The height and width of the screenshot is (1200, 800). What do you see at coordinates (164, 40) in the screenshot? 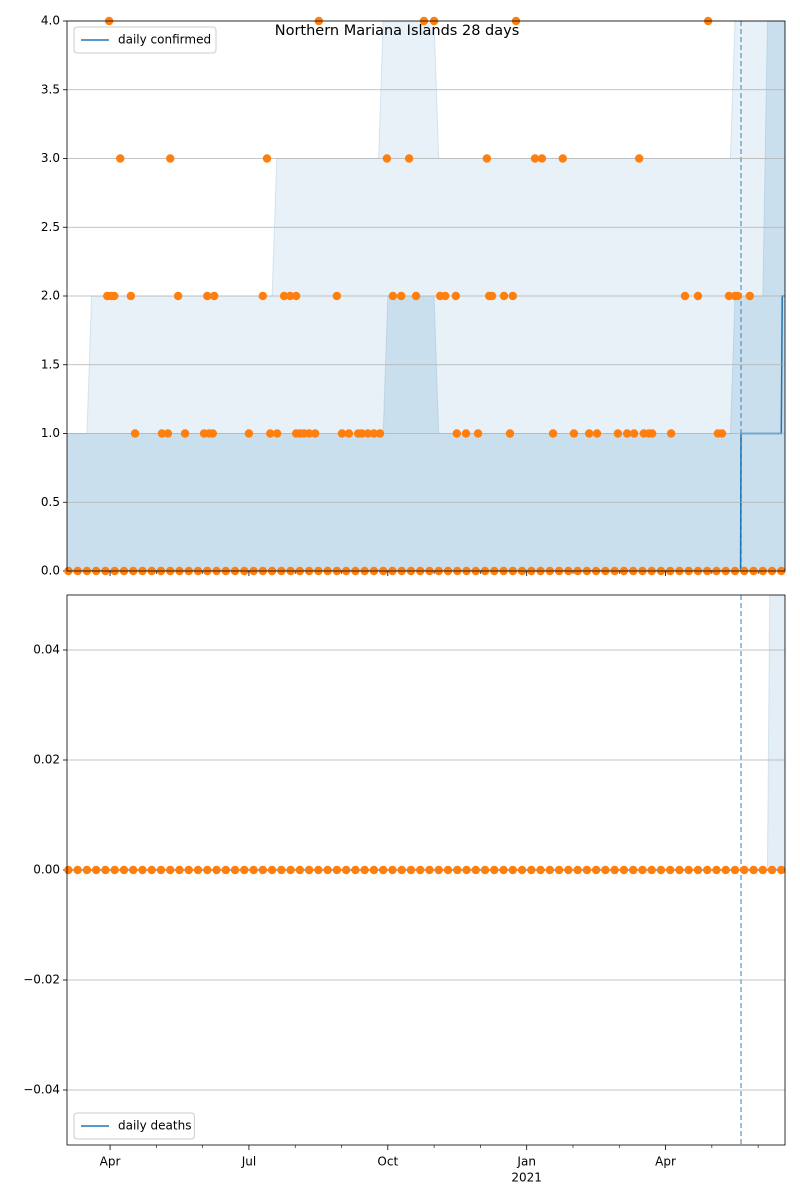
I see `legend-label: daily confirmed` at bounding box center [164, 40].